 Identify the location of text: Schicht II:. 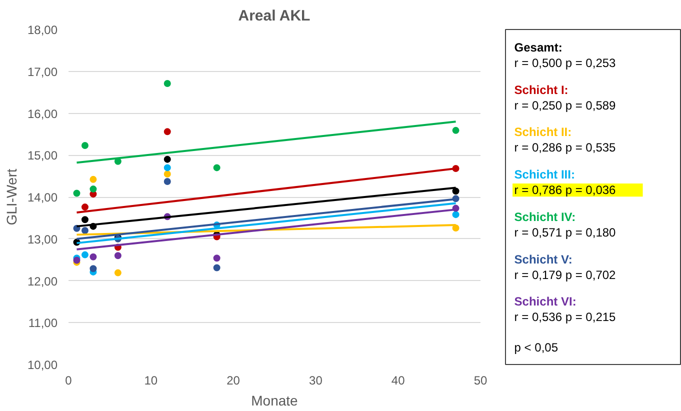
(543, 132).